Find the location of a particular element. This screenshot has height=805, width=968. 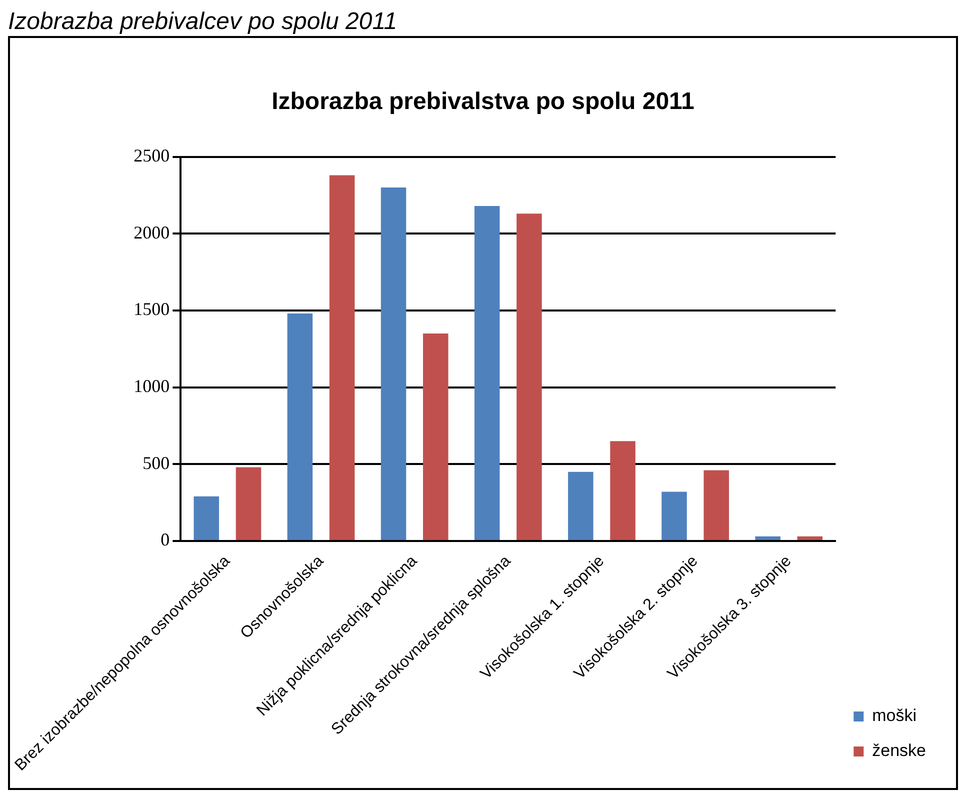

legend-label: ženske is located at coordinates (899, 750).